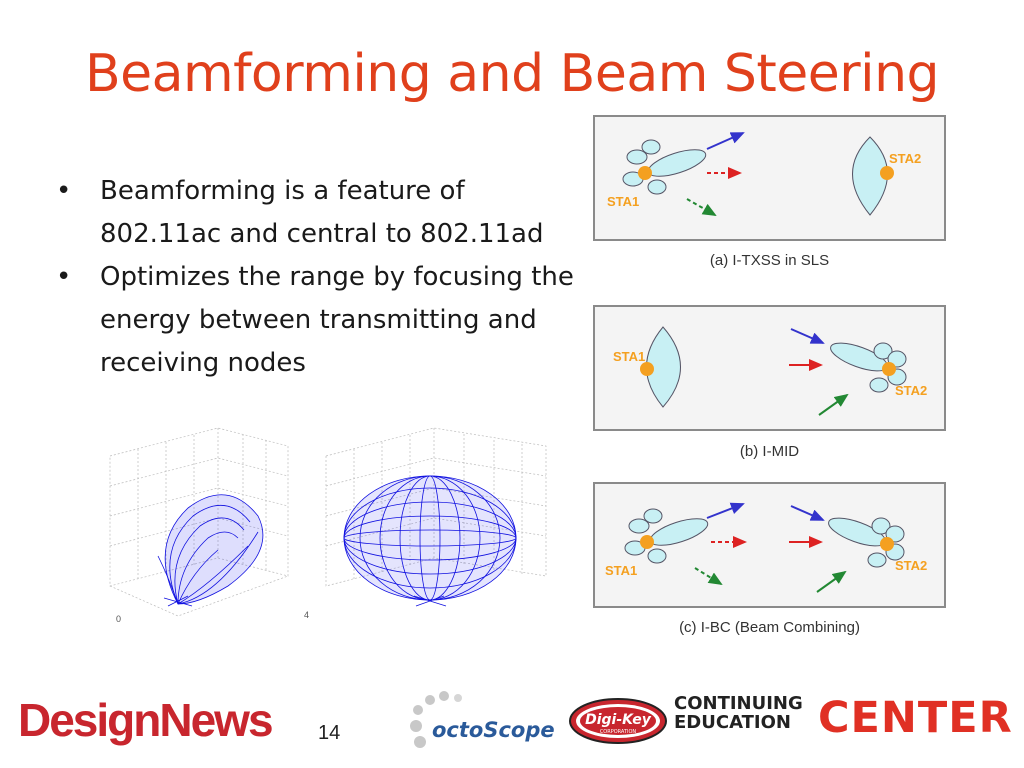 Image resolution: width=1024 pixels, height=768 pixels. I want to click on diagram-caption-a: (a) I-TXSS in SLS, so click(769, 260).